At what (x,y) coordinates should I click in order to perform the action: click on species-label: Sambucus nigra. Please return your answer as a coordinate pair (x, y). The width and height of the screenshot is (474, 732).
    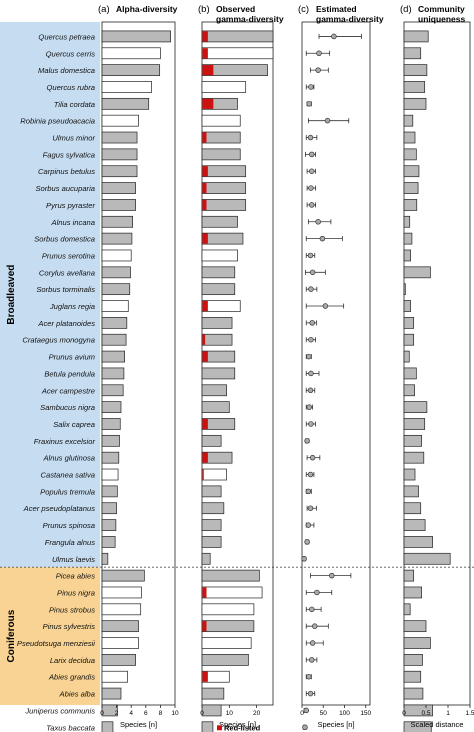
    Looking at the image, I should click on (67, 407).